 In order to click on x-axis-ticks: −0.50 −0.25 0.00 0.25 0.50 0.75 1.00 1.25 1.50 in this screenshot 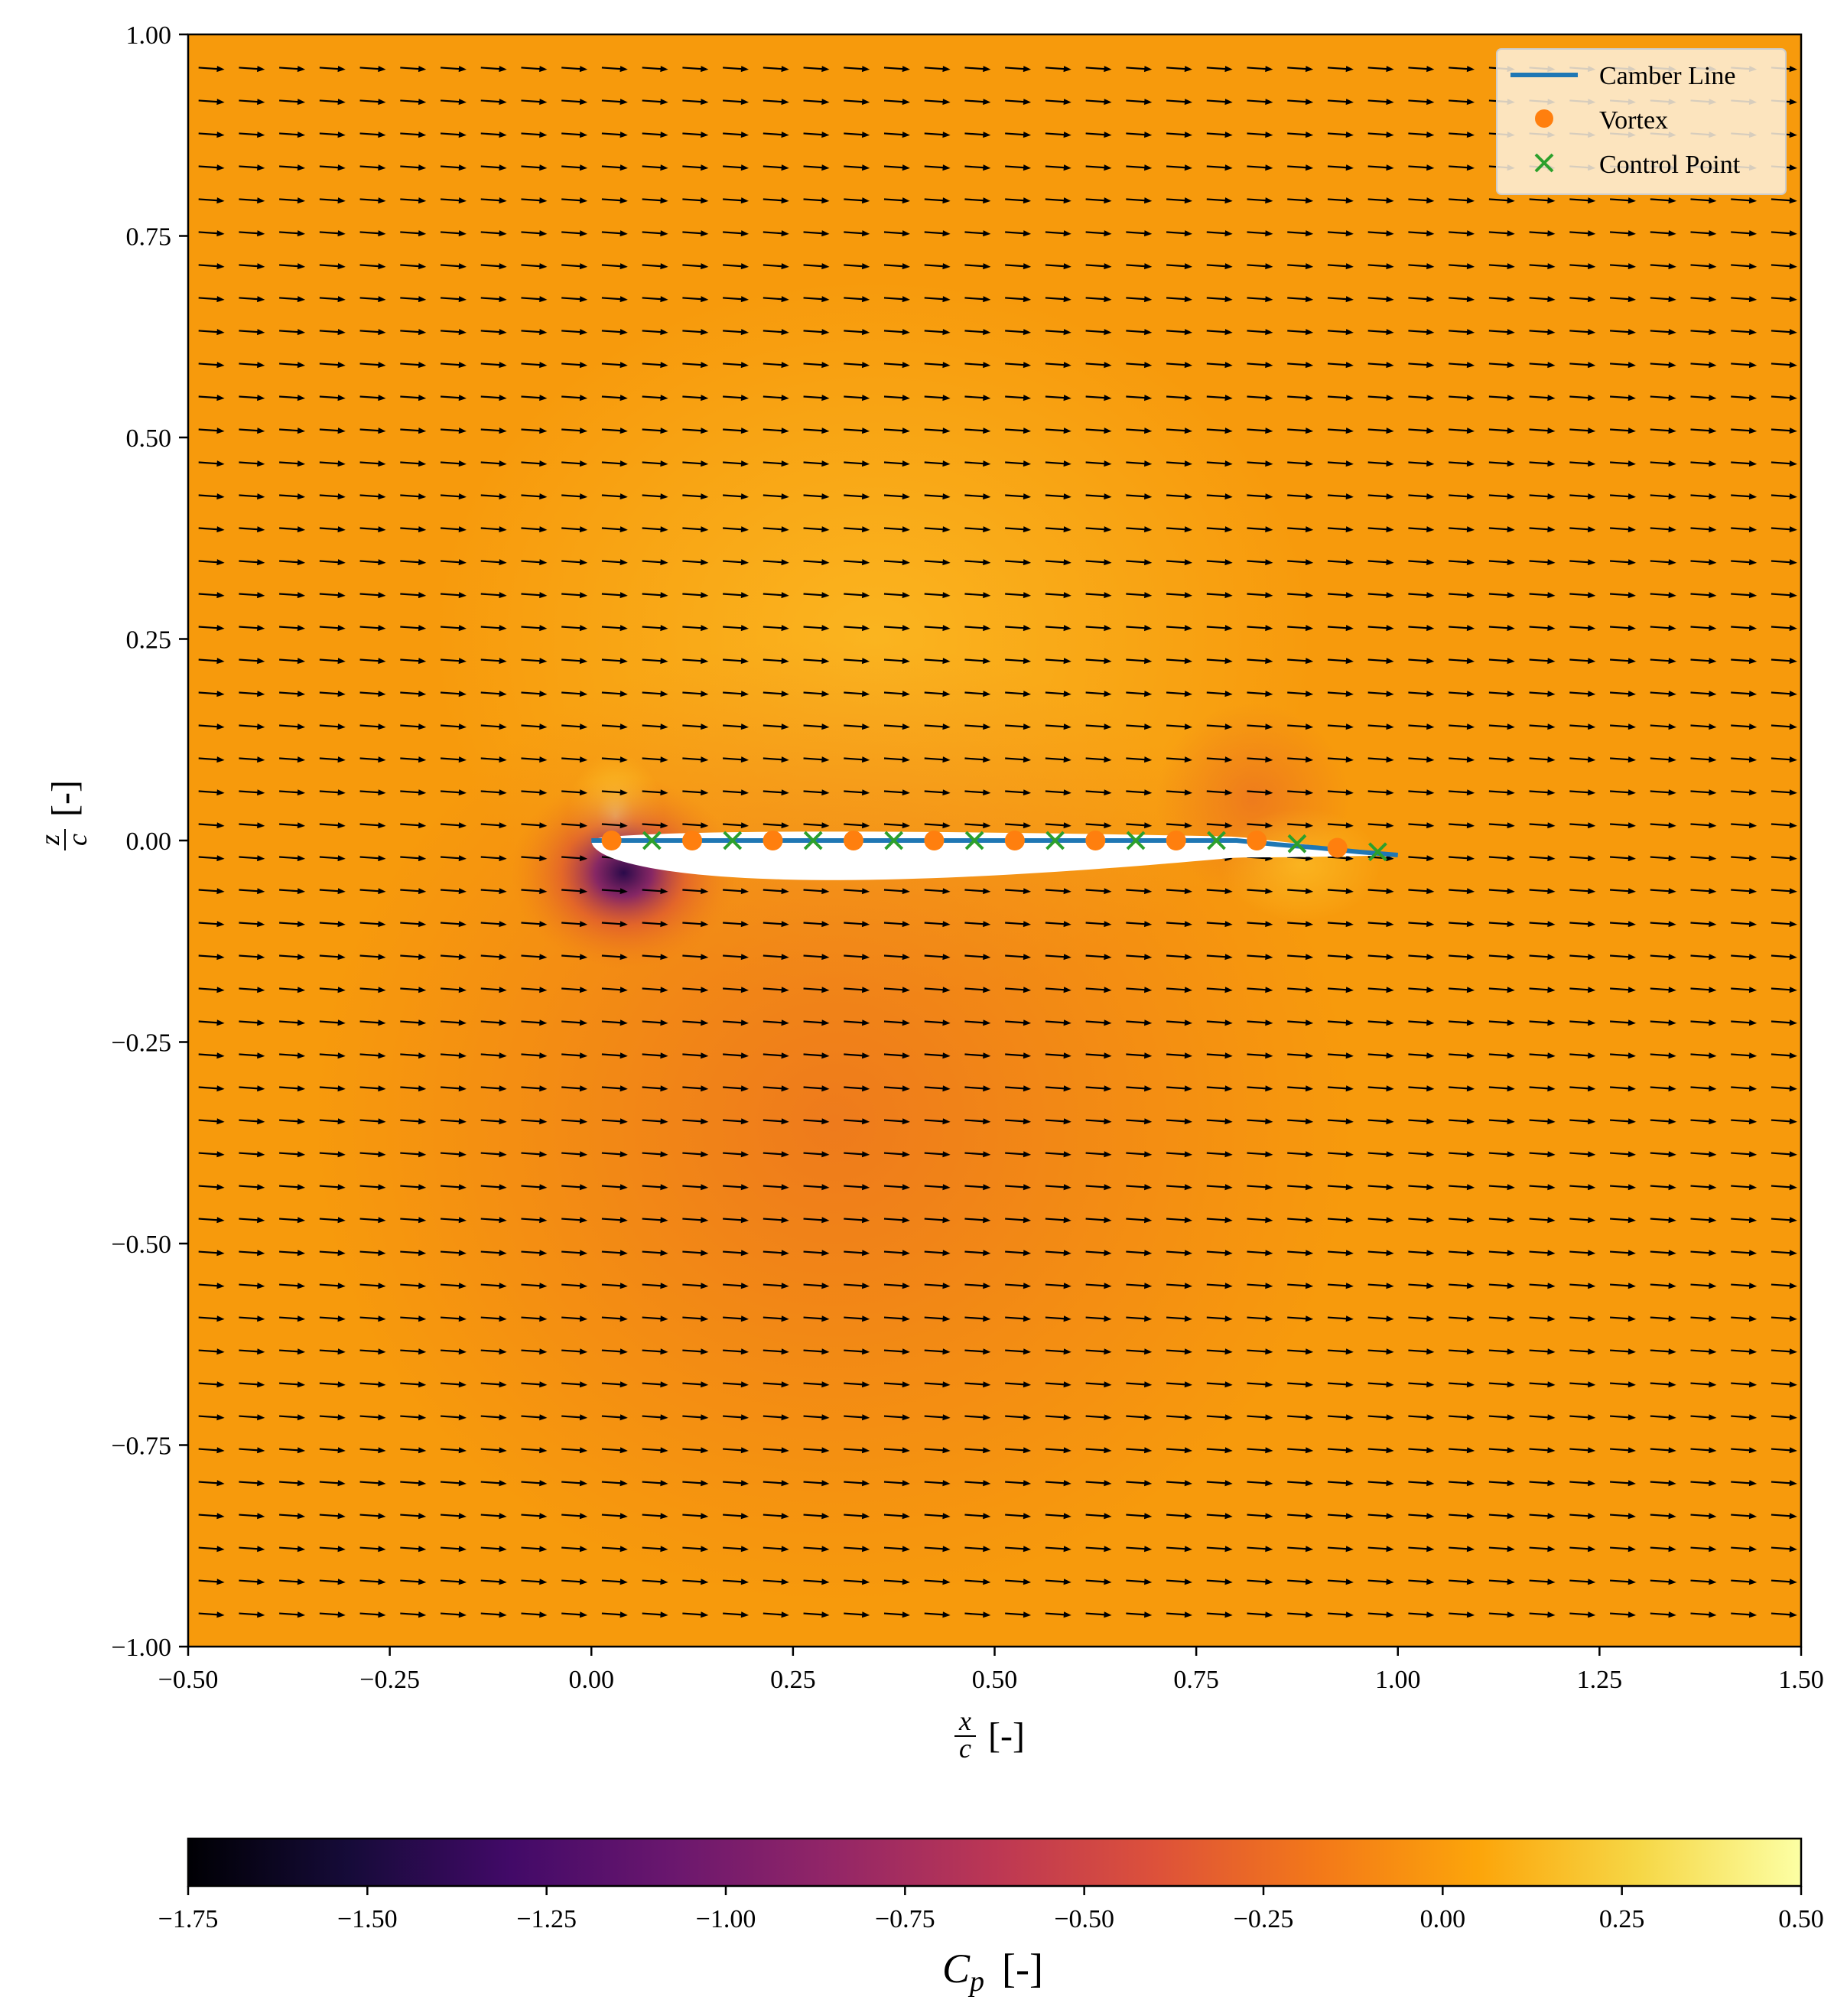, I will do `click(991, 1671)`.